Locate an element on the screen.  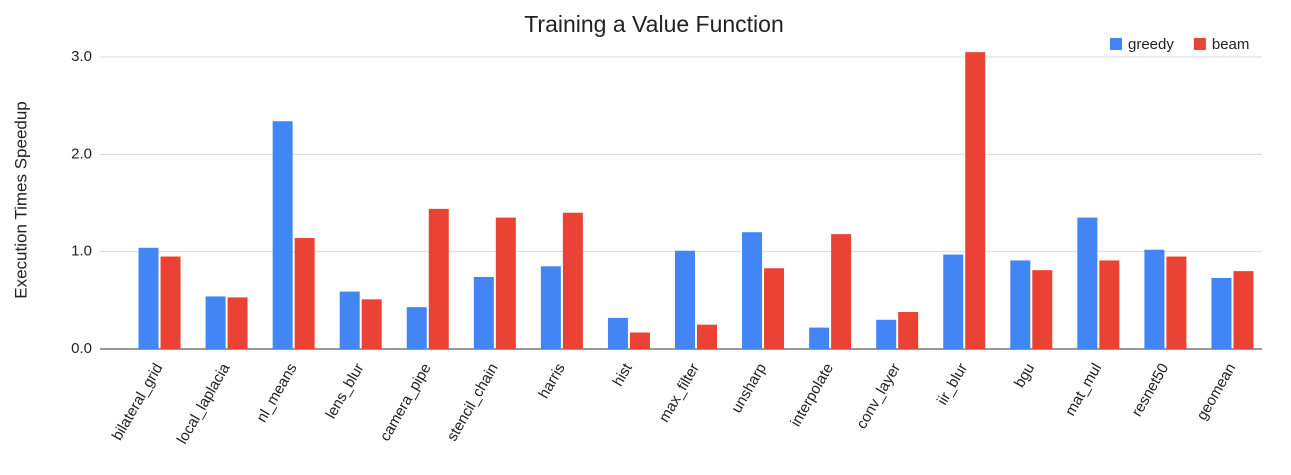
x-tick-label: resnet50 is located at coordinates (1150, 389).